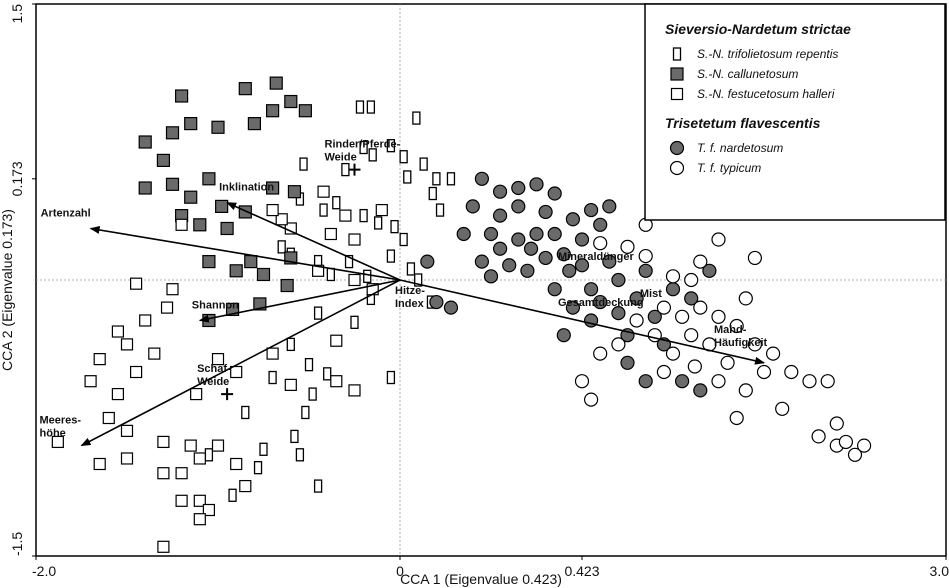 This screenshot has width=949, height=588. What do you see at coordinates (743, 123) in the screenshot?
I see `legend-group-title: Trisetetum flavescentis` at bounding box center [743, 123].